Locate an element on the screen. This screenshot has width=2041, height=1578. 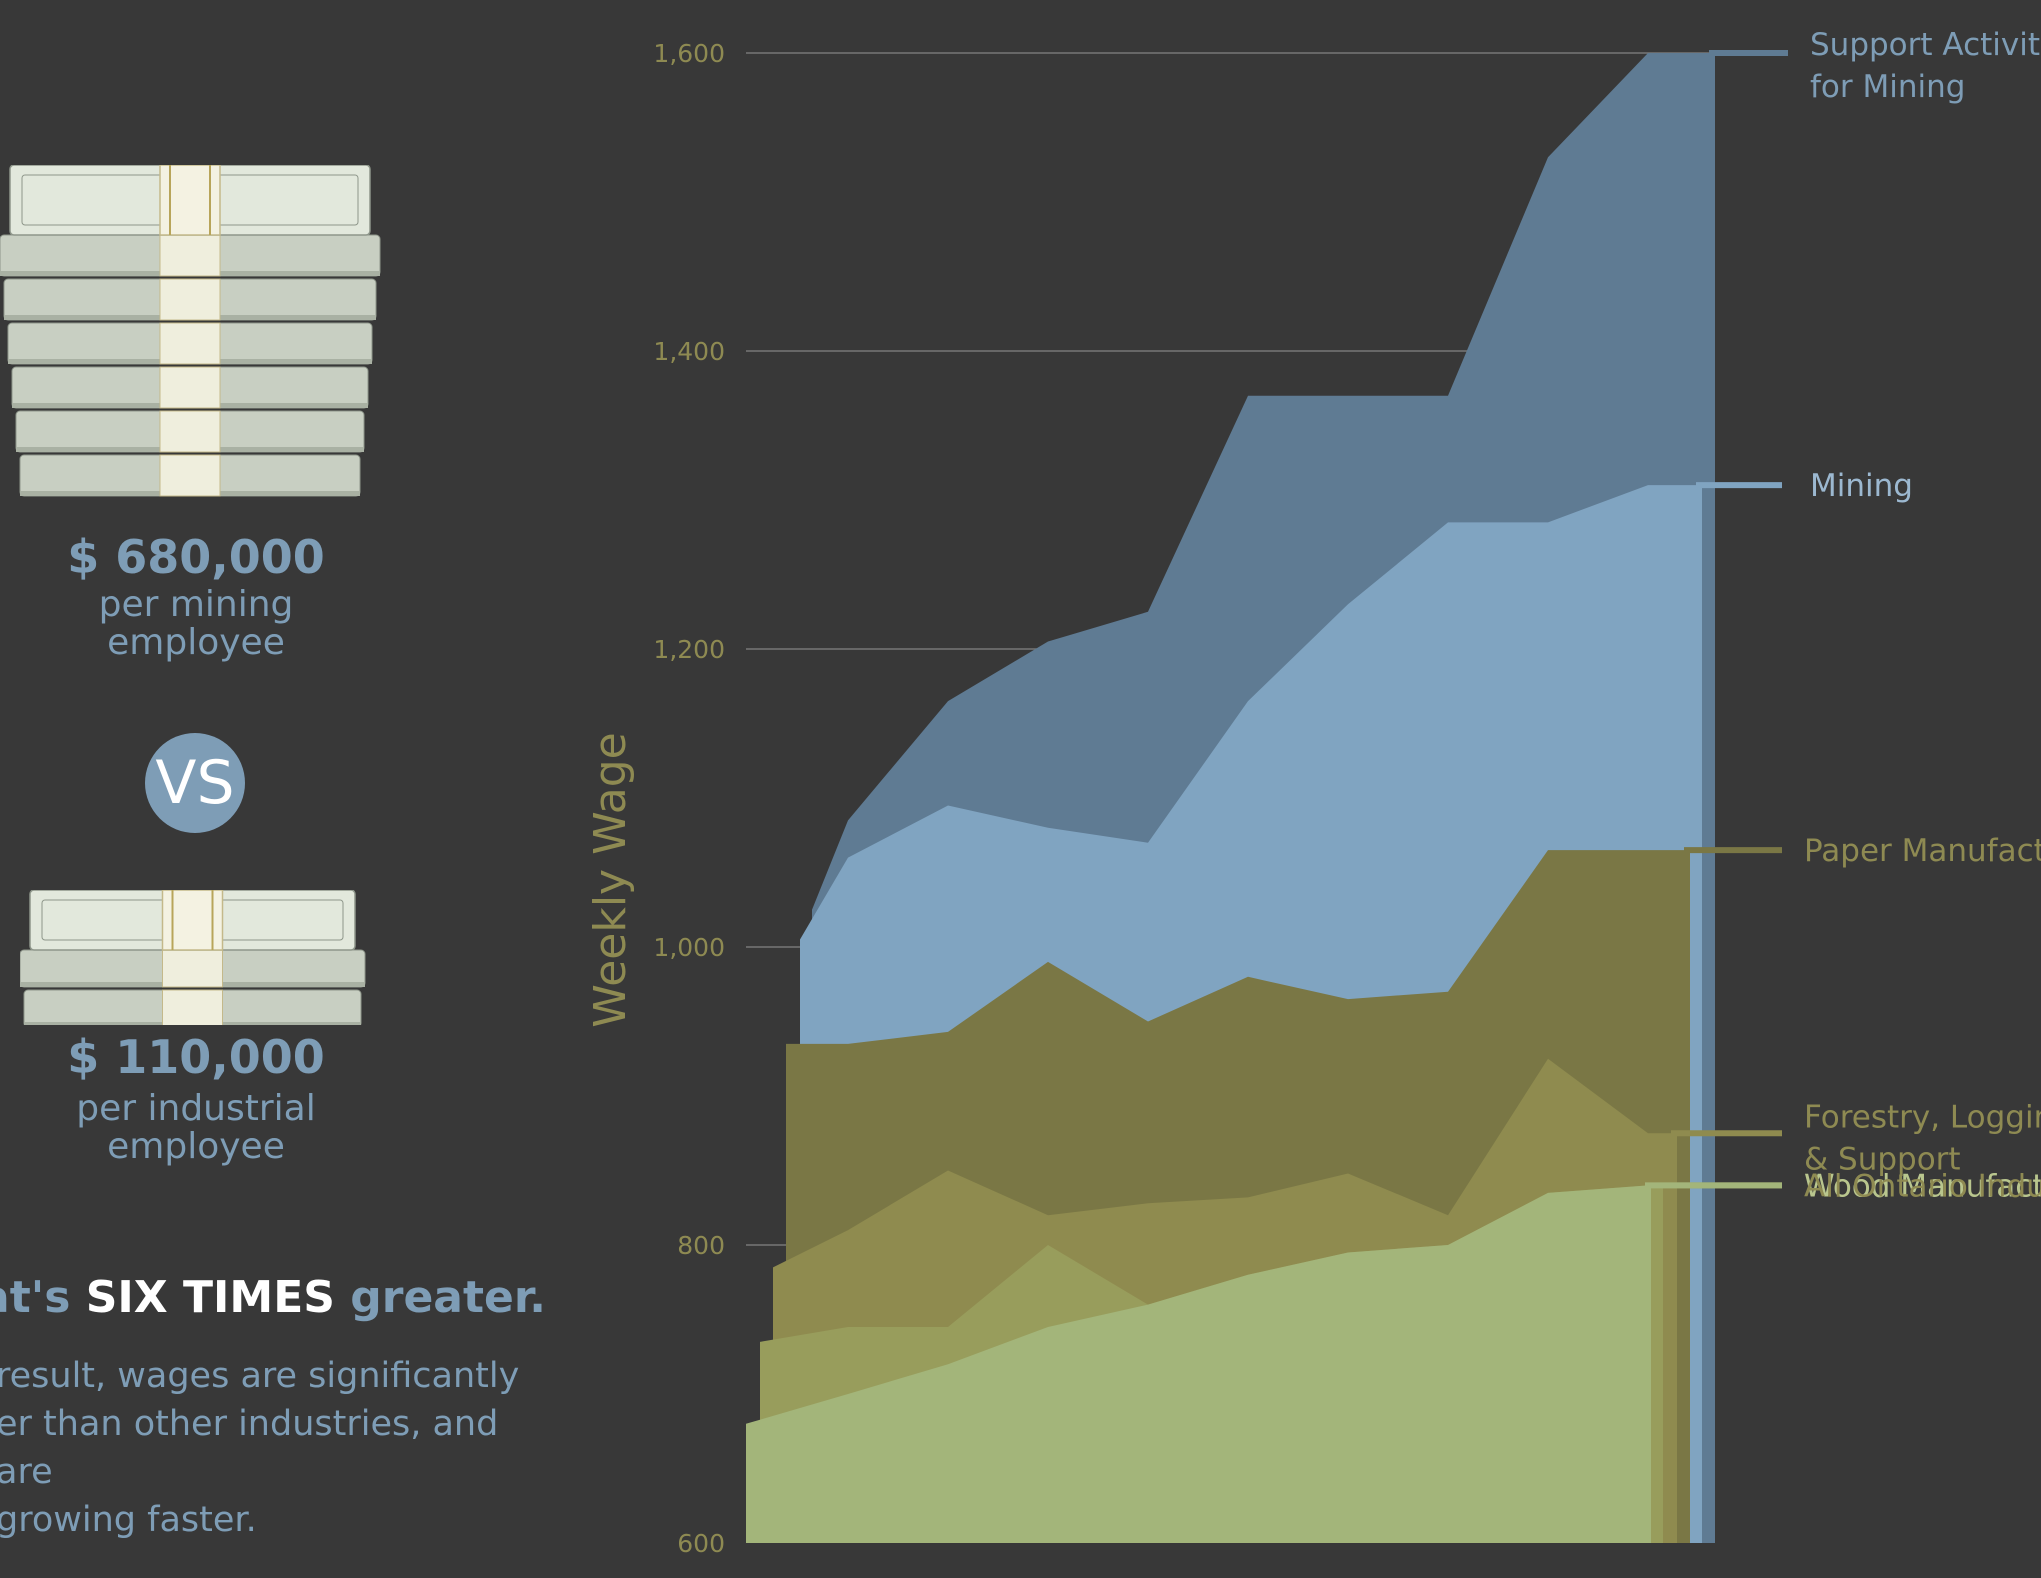
industrial-caption-line2: employee is located at coordinates (196, 1146).